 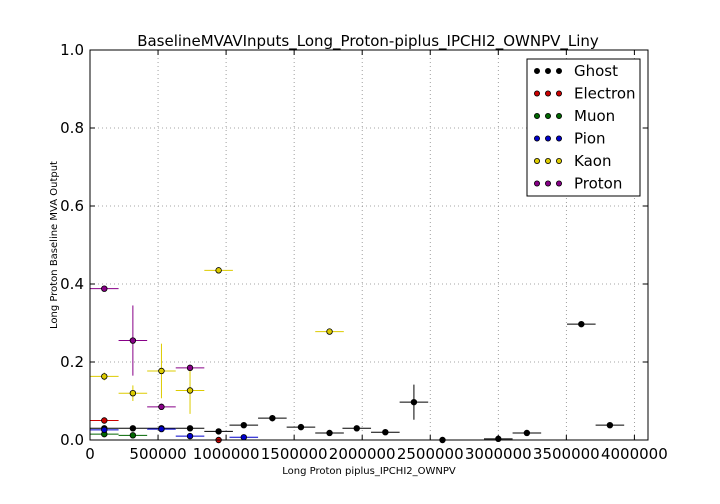 I want to click on y-tick-label: 1.0, so click(x=72, y=50).